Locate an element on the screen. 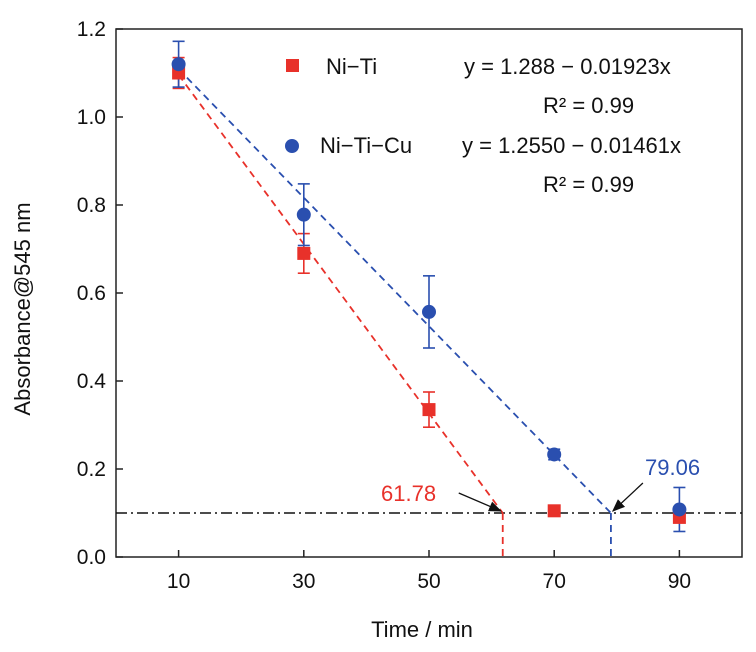  legend-marker-ni-ti is located at coordinates (292, 65).